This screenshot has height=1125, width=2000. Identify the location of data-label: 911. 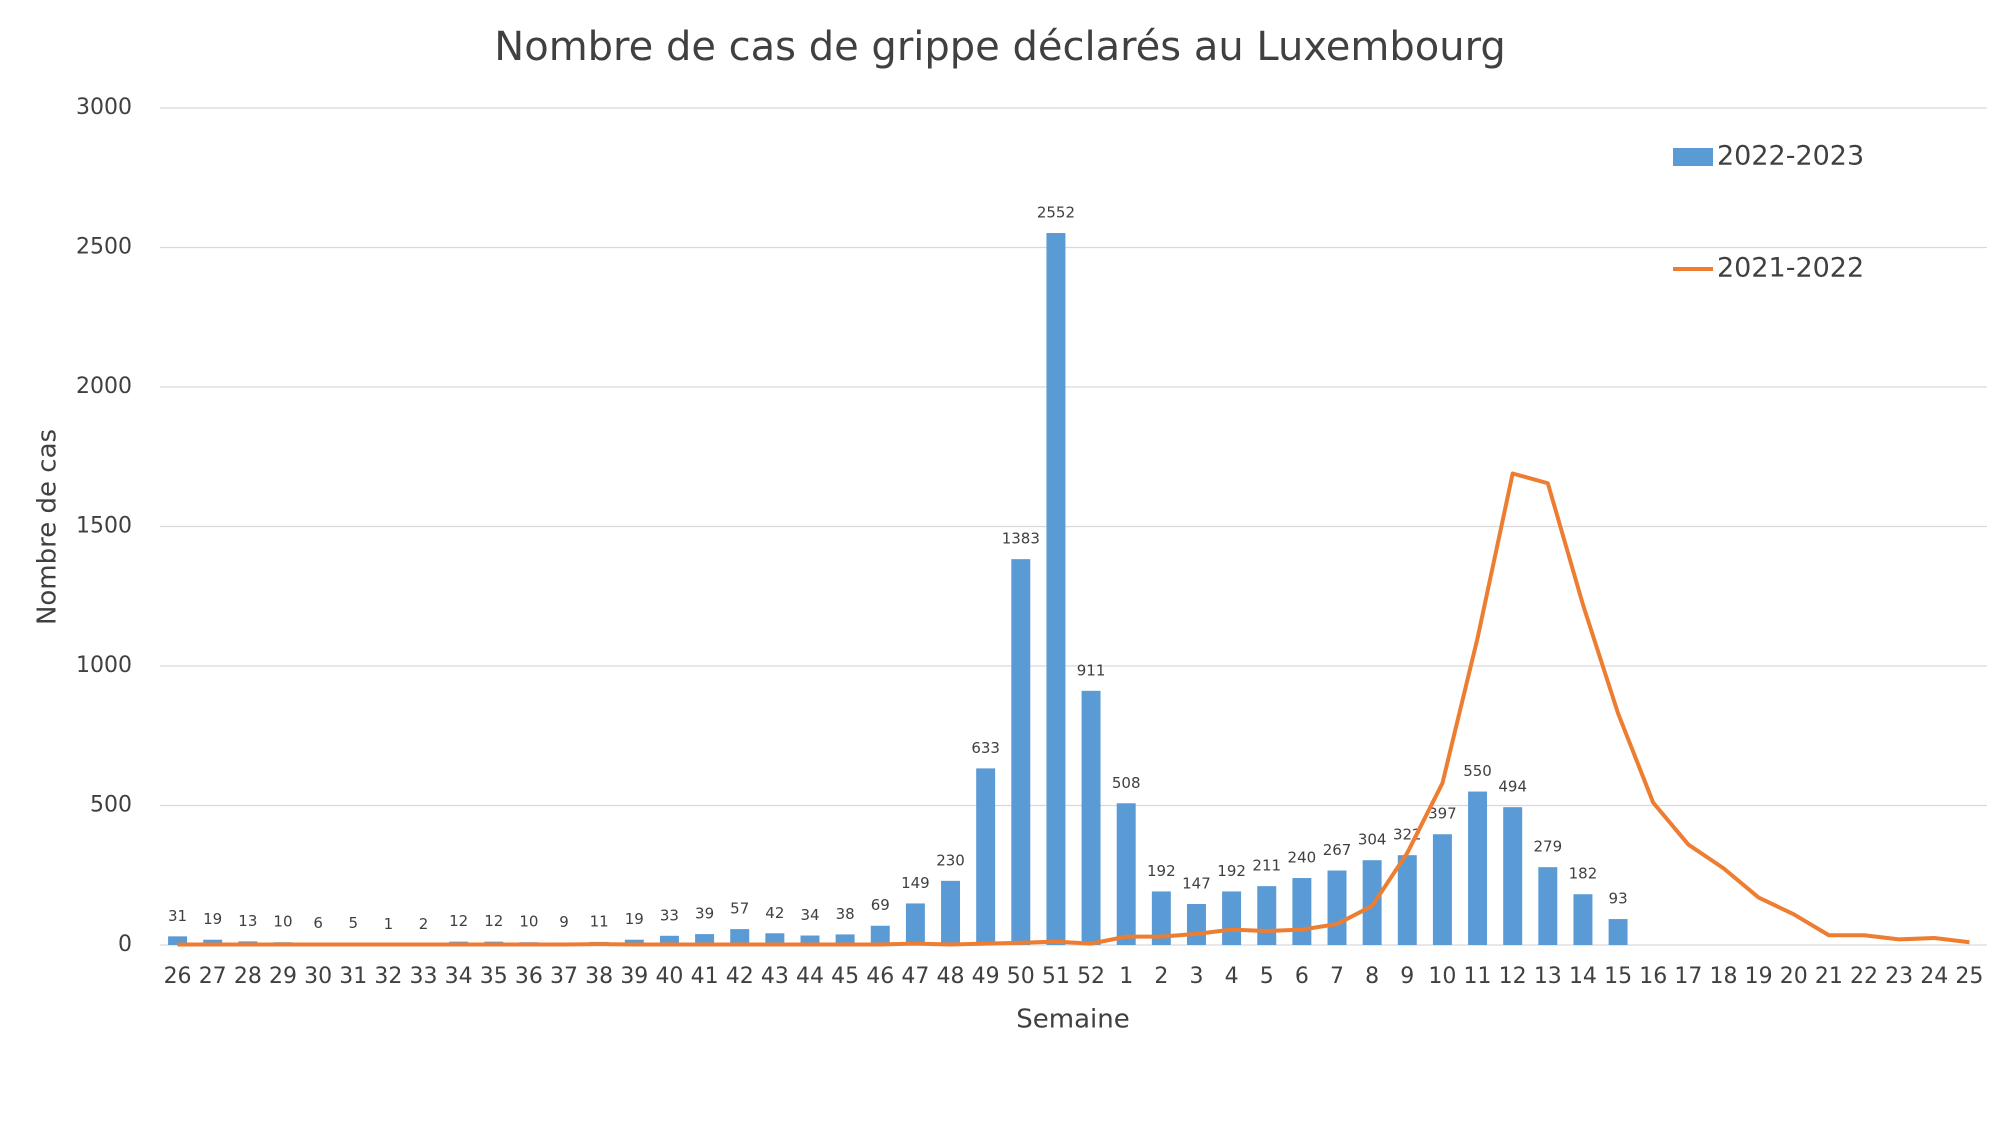
(1091, 670).